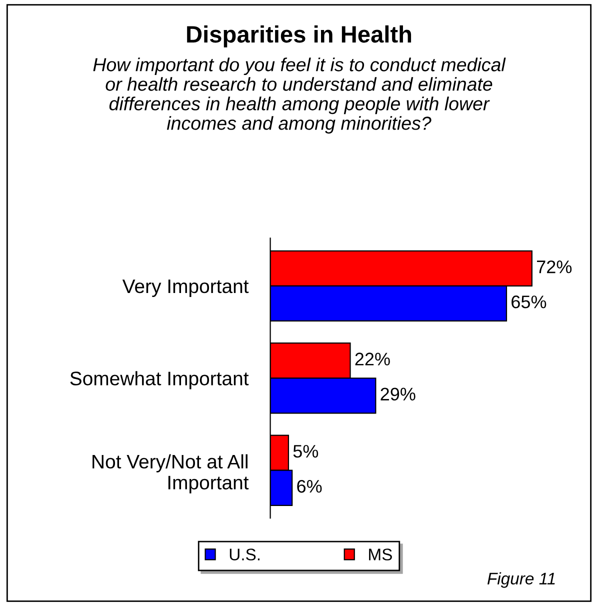 The height and width of the screenshot is (606, 598). What do you see at coordinates (380, 554) in the screenshot?
I see `legend-label: MS` at bounding box center [380, 554].